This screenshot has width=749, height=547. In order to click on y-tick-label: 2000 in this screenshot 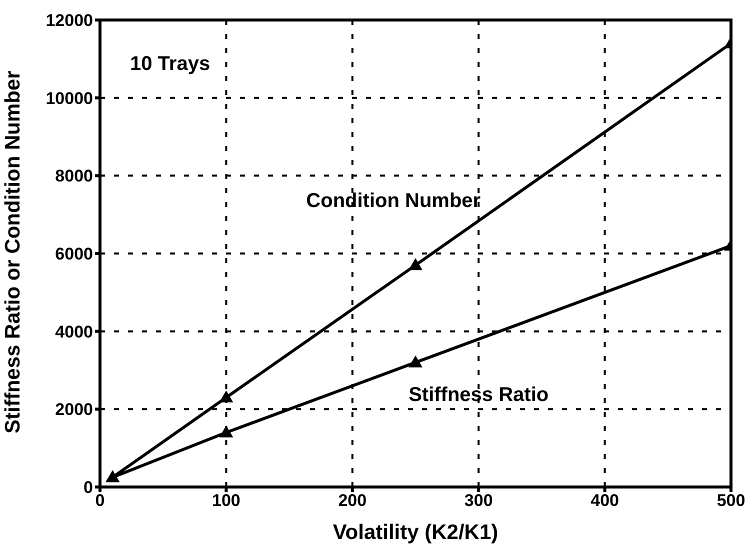, I will do `click(74, 410)`.